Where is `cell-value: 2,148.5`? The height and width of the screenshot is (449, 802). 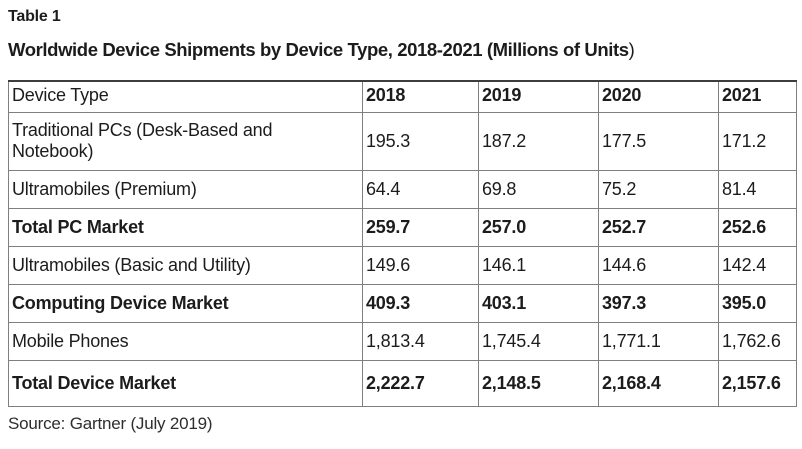
cell-value: 2,148.5 is located at coordinates (538, 383).